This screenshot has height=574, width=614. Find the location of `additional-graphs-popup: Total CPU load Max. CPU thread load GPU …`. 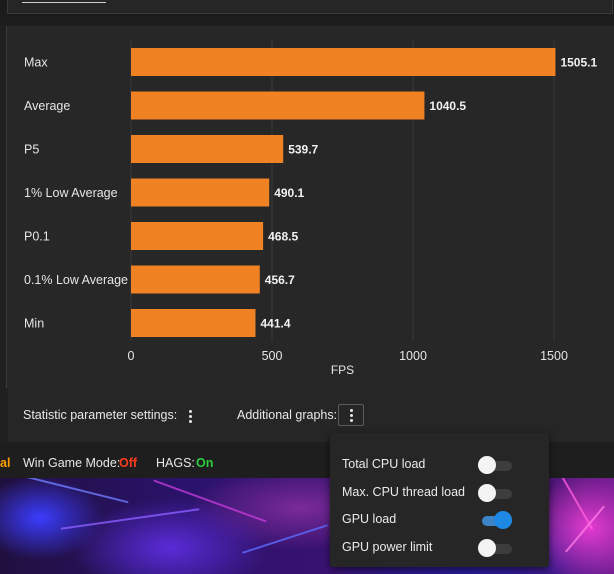

additional-graphs-popup: Total CPU load Max. CPU thread load GPU … is located at coordinates (439, 500).